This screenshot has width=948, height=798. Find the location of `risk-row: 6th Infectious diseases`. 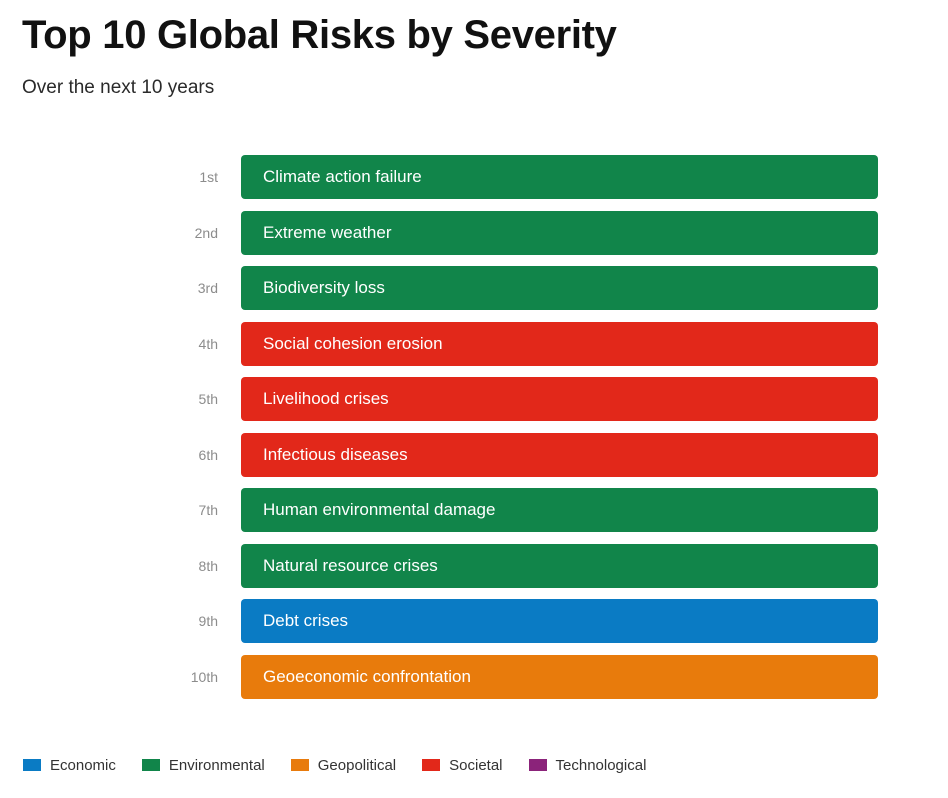

risk-row: 6th Infectious diseases is located at coordinates (474, 454).